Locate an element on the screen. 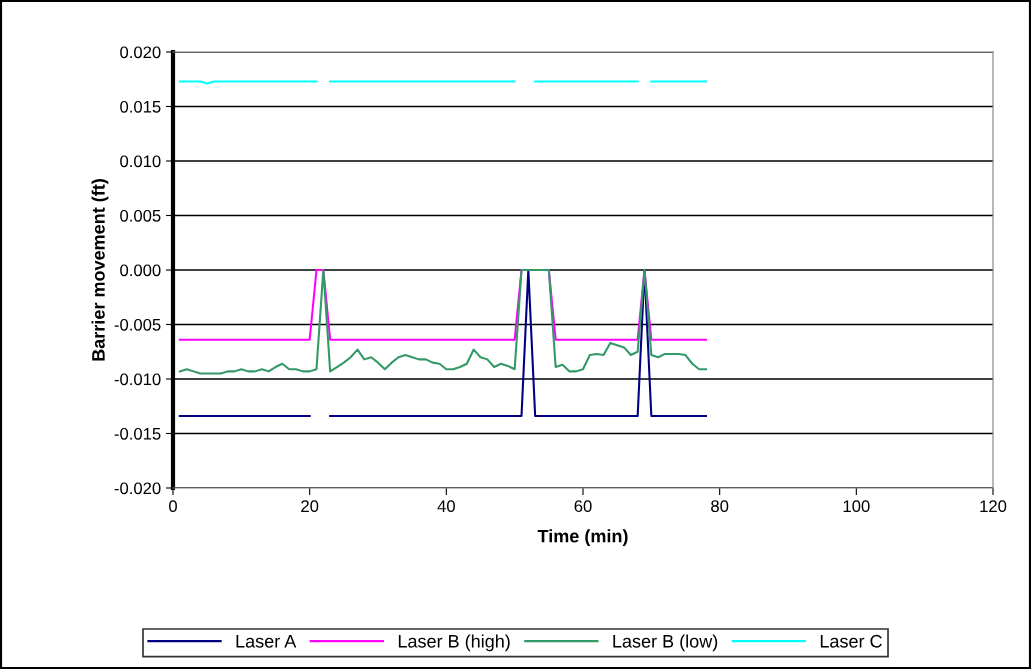 This screenshot has height=669, width=1031. y-tick-label: -0.020 is located at coordinates (137, 488).